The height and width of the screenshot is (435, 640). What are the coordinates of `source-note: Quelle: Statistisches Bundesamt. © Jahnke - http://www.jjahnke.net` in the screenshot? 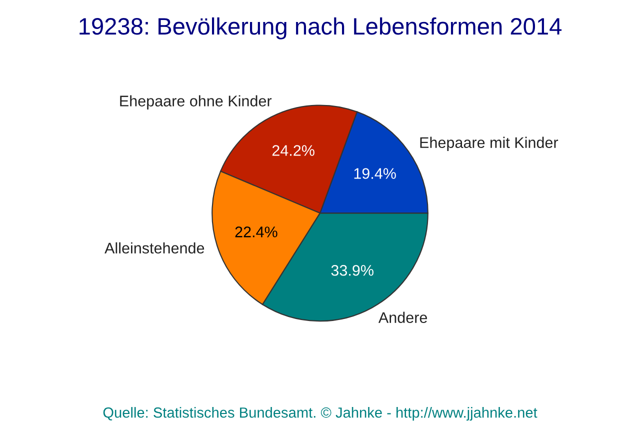 It's located at (320, 414).